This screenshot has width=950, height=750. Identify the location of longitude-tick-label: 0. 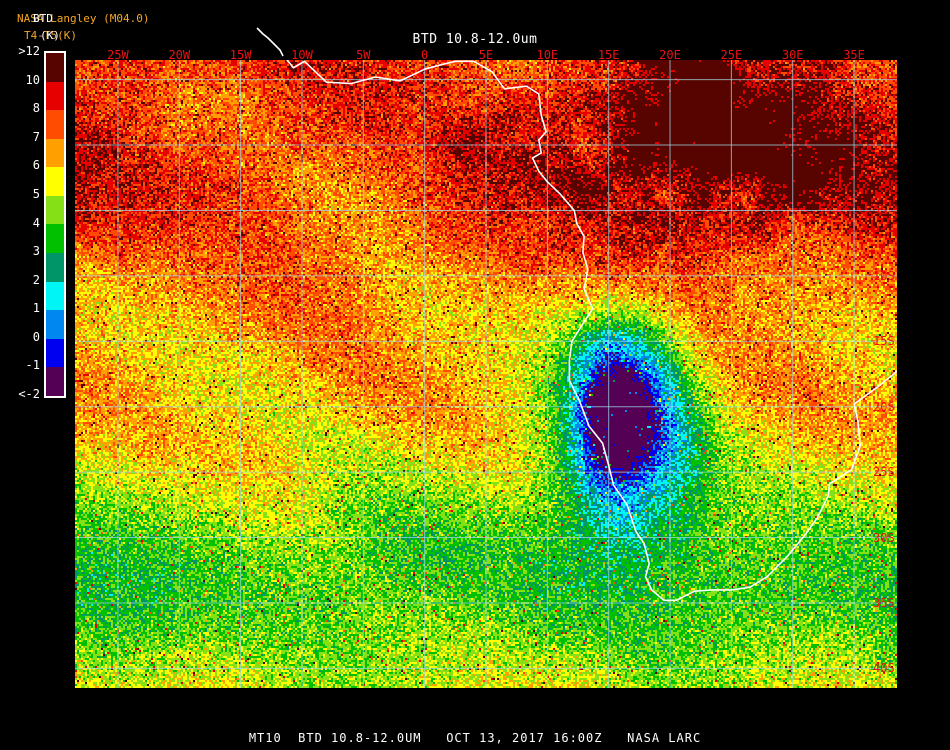
(425, 55).